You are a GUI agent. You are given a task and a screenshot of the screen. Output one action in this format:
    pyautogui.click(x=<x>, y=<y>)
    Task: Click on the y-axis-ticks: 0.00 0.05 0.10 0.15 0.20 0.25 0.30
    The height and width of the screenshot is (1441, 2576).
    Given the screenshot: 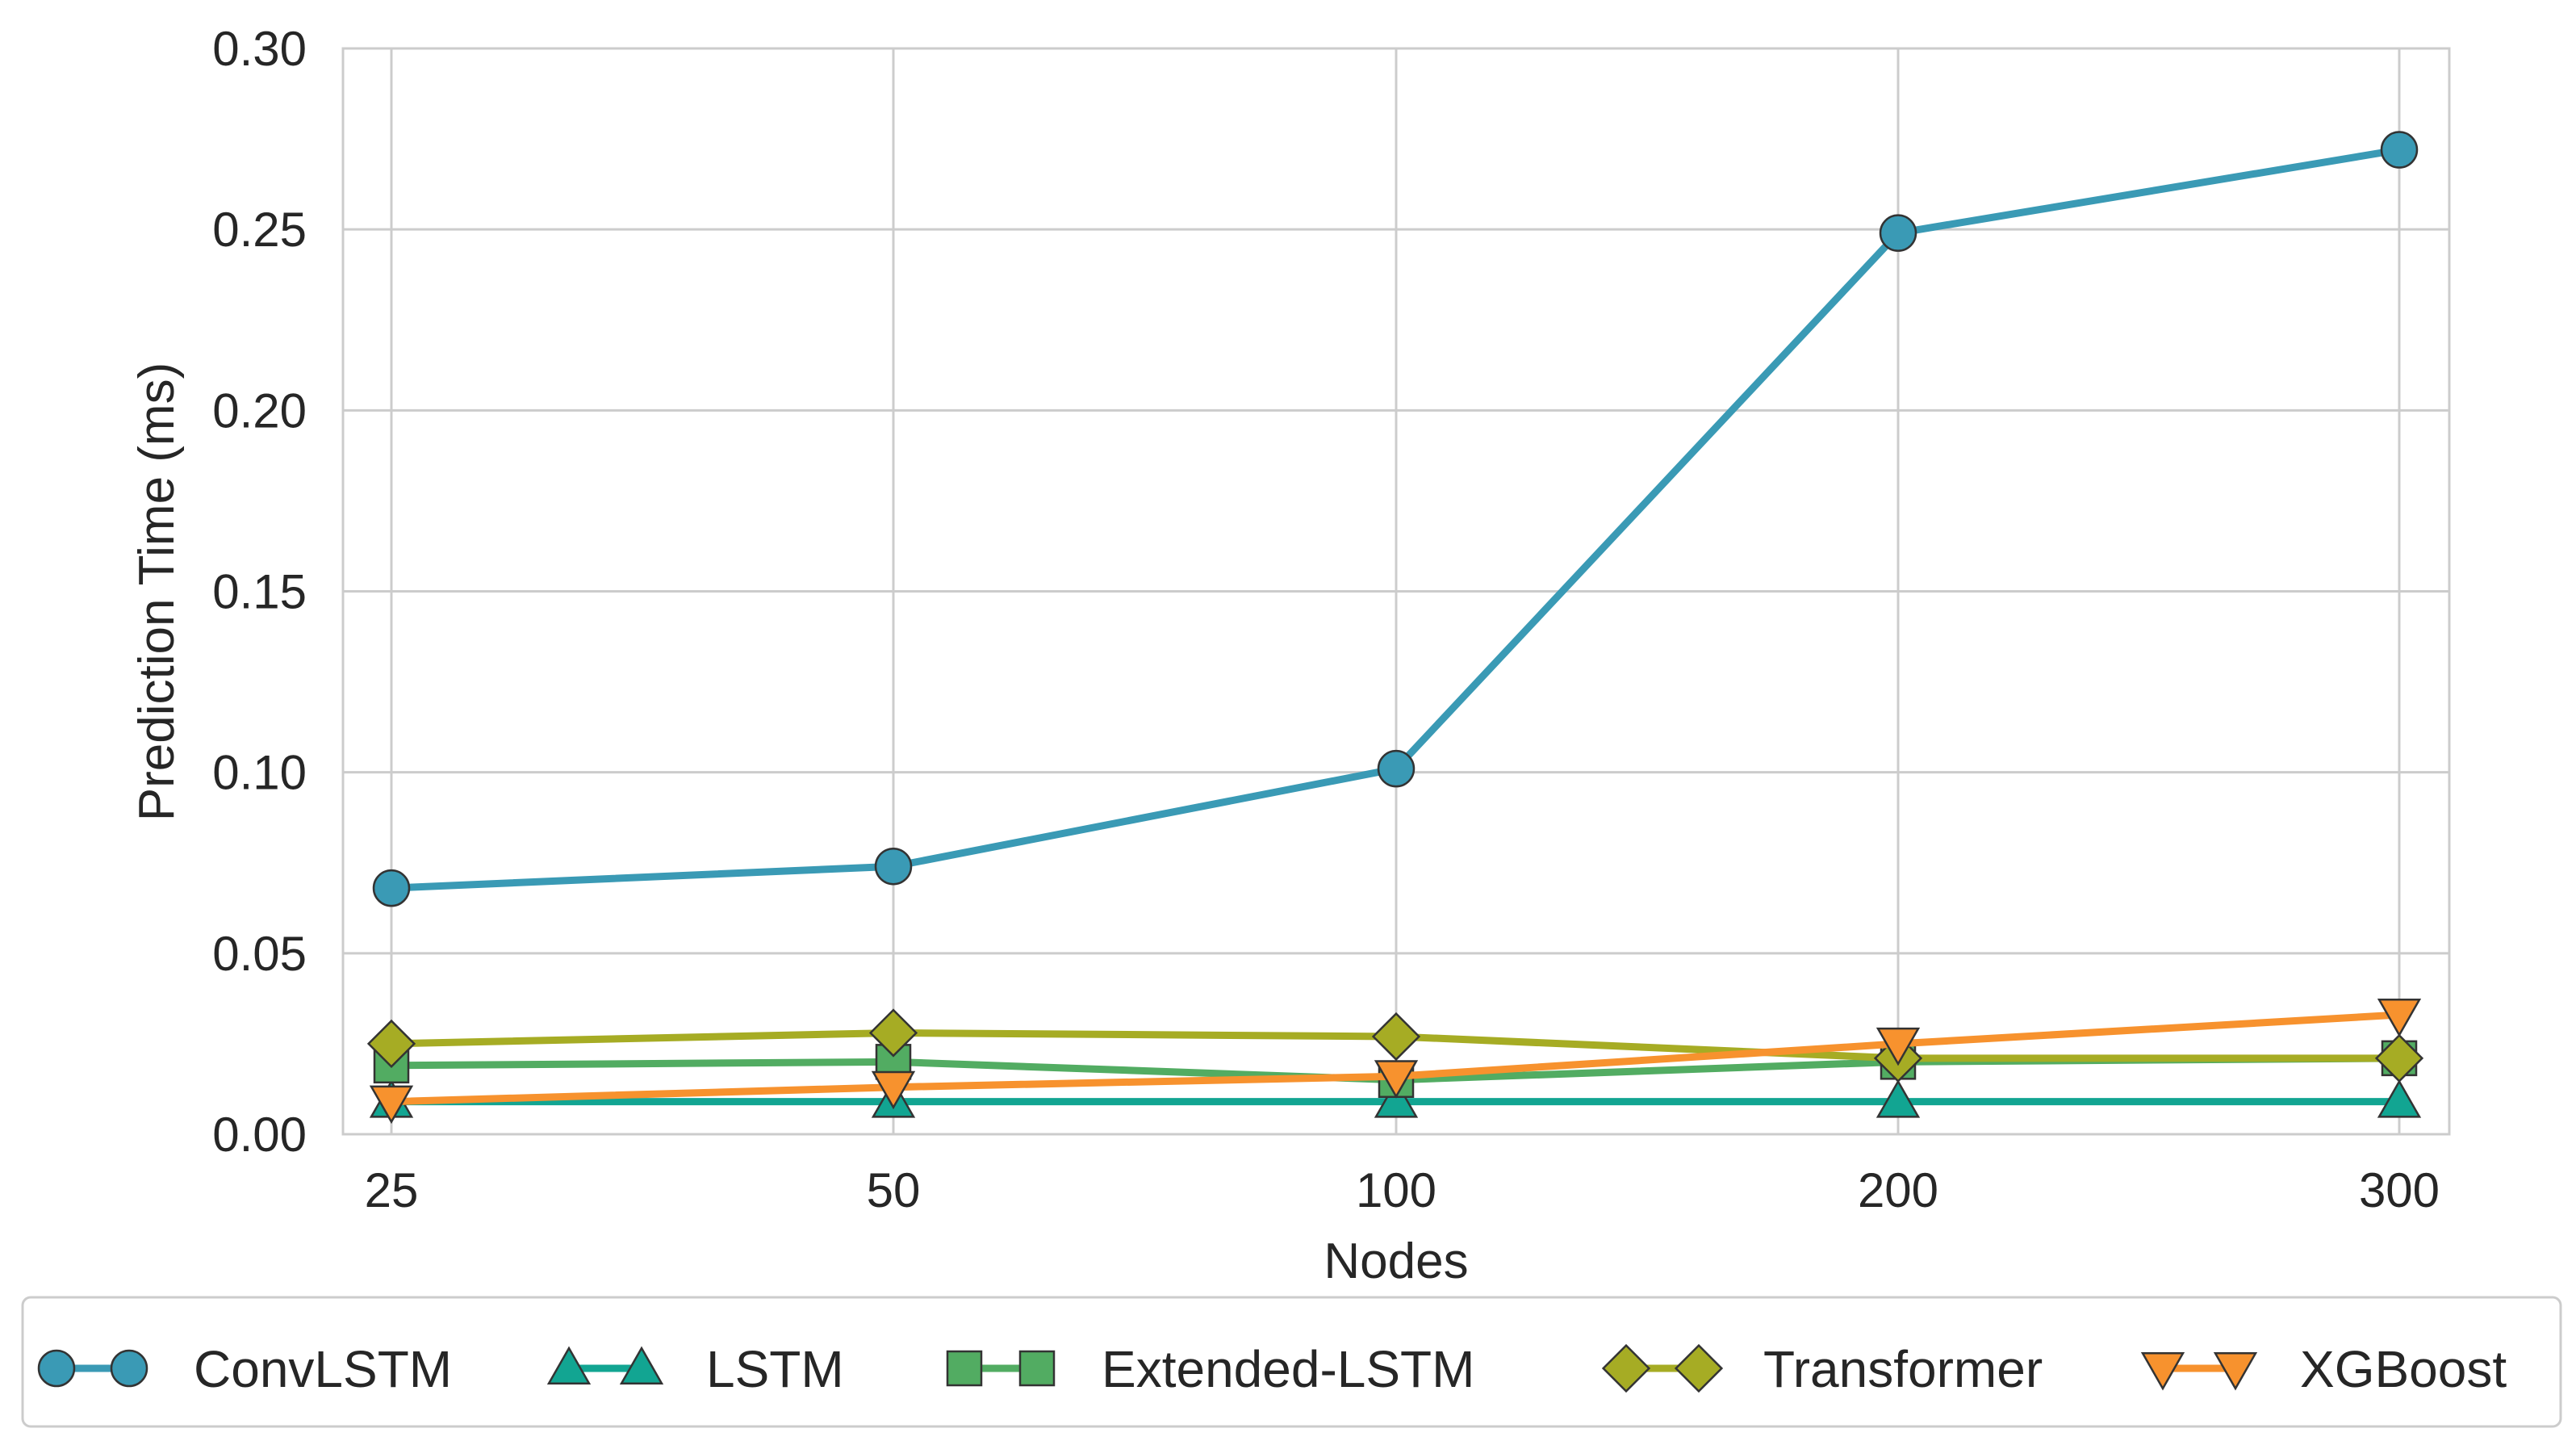 What is the action you would take?
    pyautogui.click(x=259, y=592)
    